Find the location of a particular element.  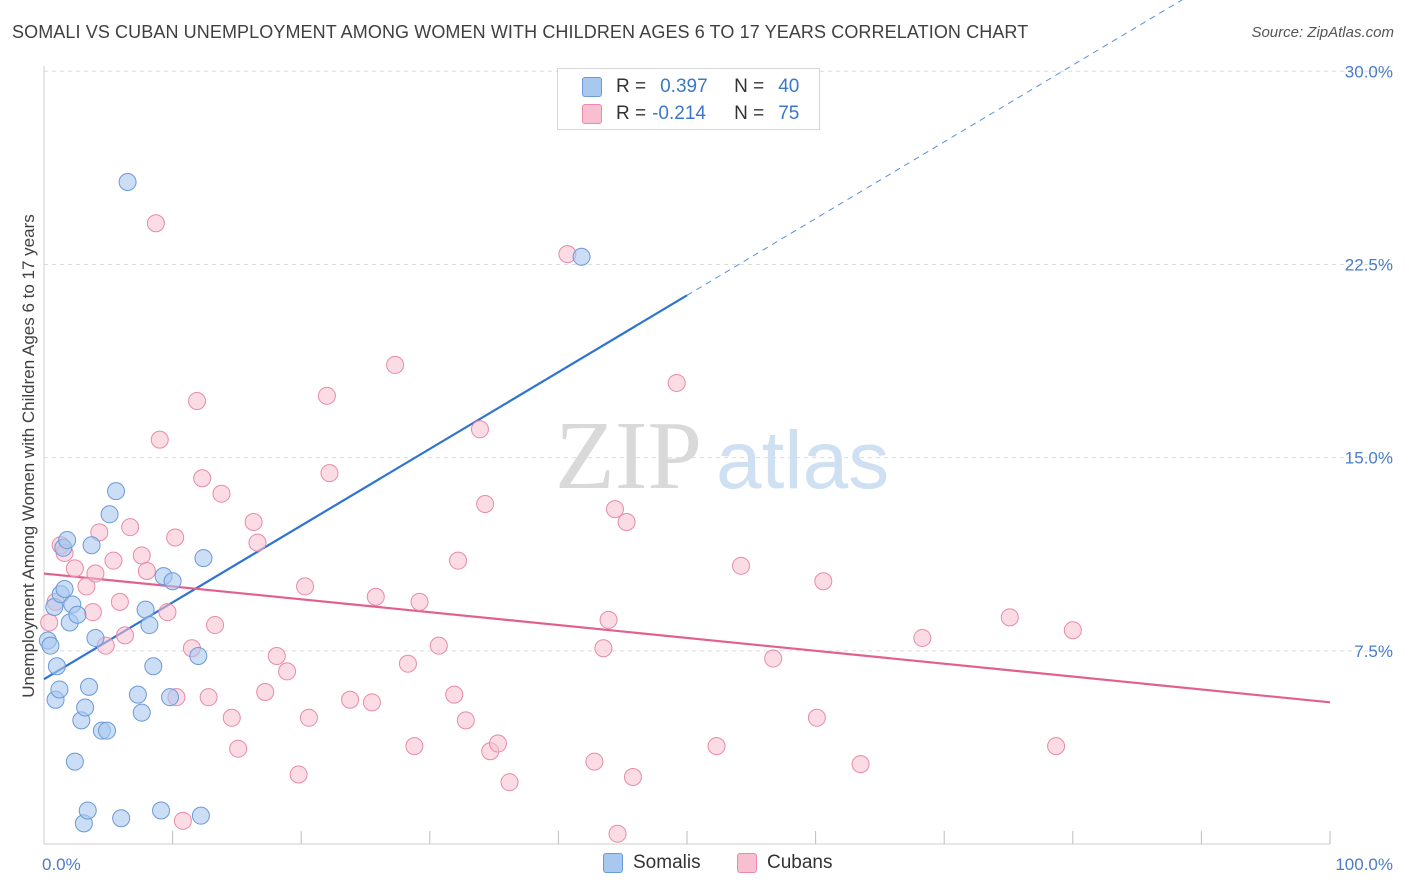

somali-swatch is located at coordinates (592, 87).